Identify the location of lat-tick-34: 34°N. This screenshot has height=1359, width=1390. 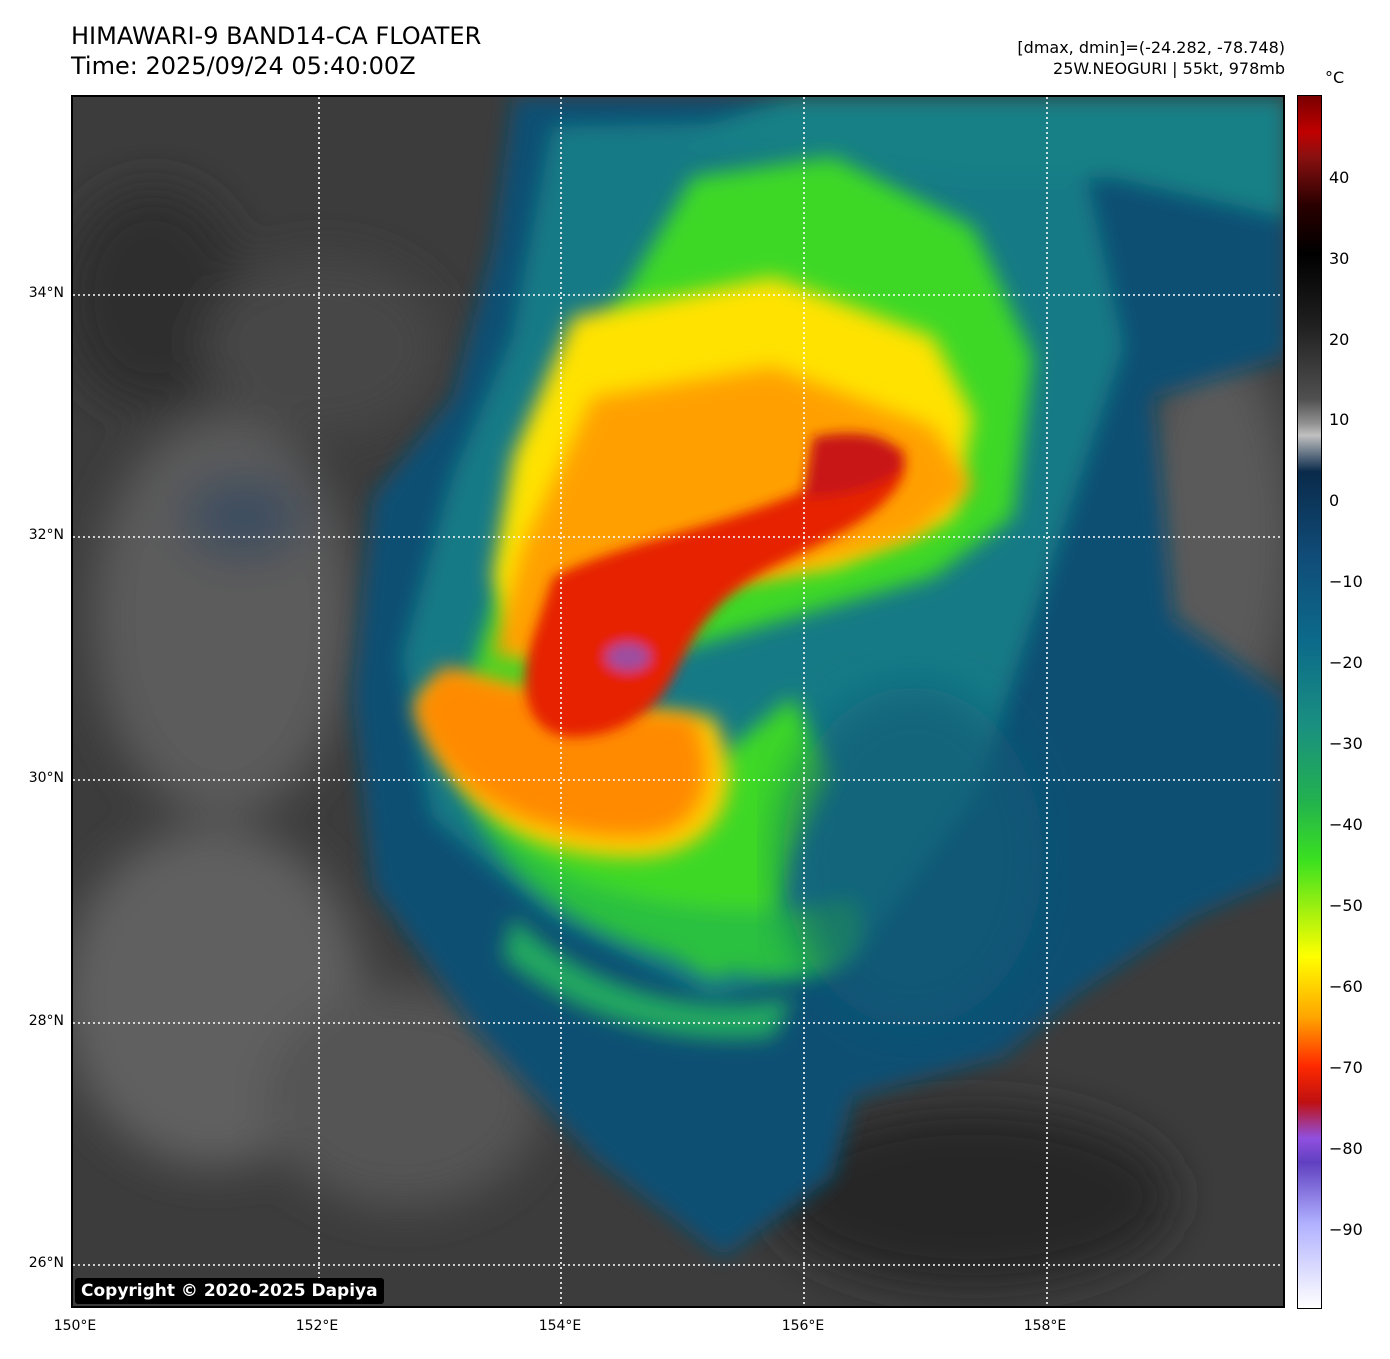
(46, 293).